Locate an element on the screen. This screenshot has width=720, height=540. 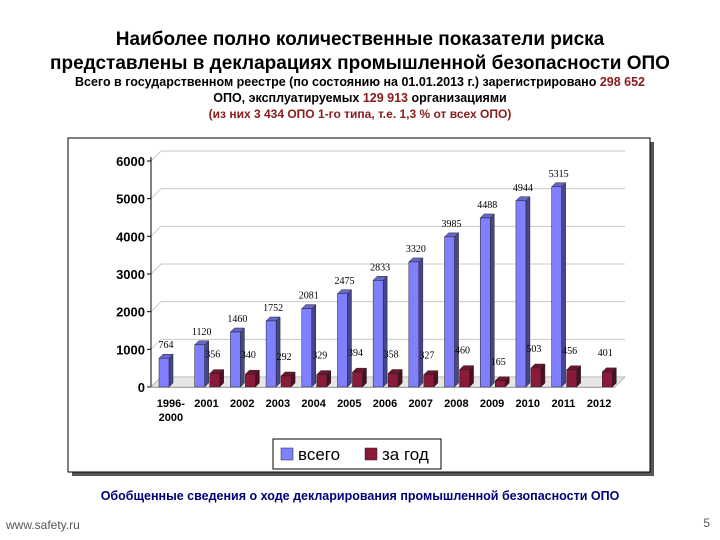
legend-box is located at coordinates (357, 454).